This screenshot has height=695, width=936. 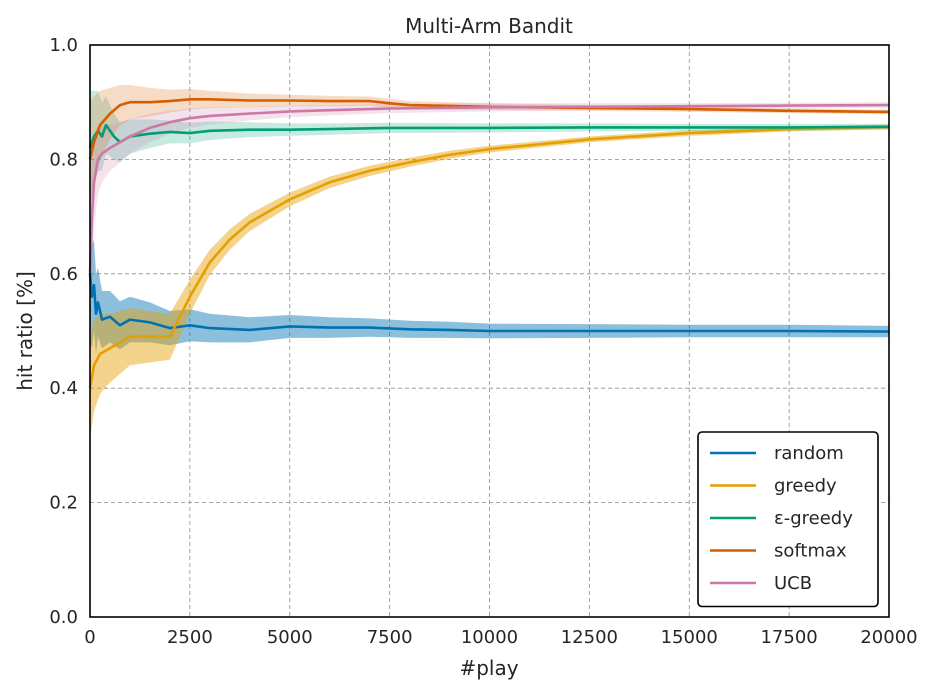 I want to click on x-tick-label: 7500, so click(x=390, y=637).